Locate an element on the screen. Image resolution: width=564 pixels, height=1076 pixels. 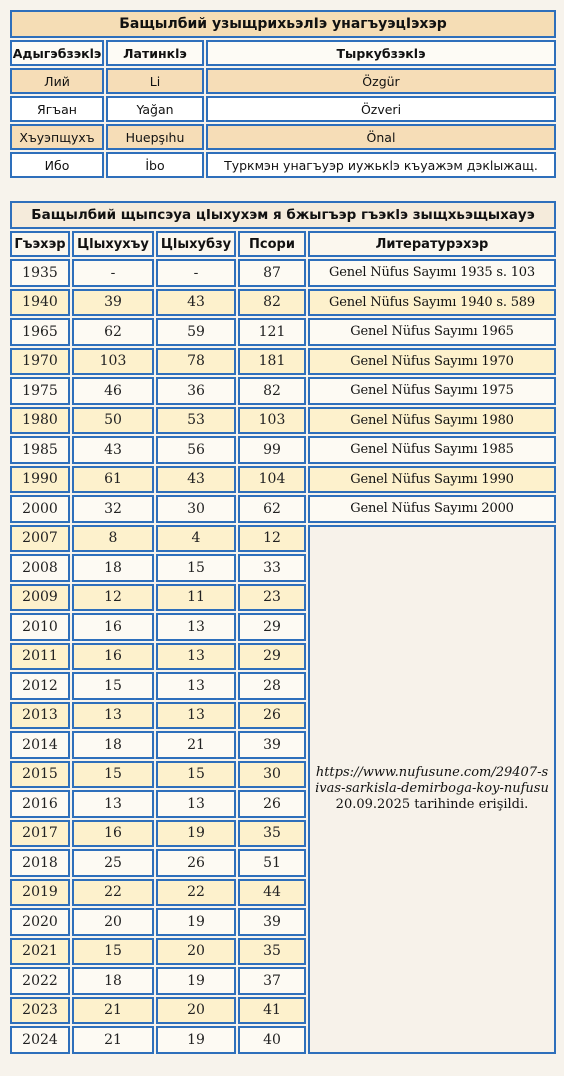
source-access-date: 20.09.2025 tarihinde erişildi. is located at coordinates (432, 804).